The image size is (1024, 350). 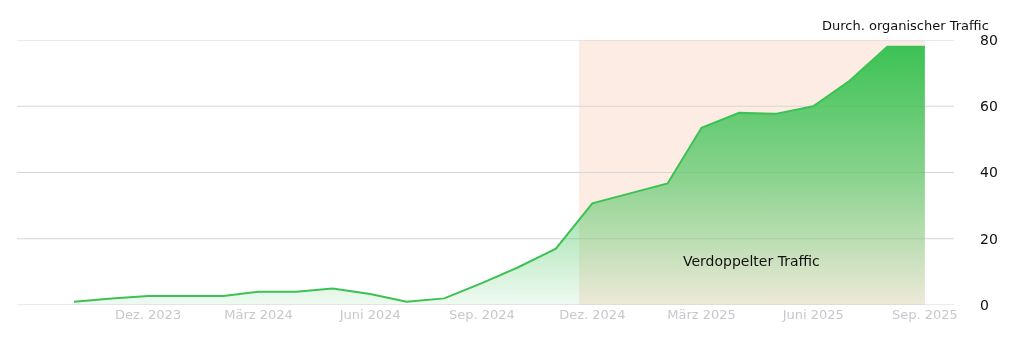 What do you see at coordinates (984, 304) in the screenshot?
I see `y-tick-label: 0` at bounding box center [984, 304].